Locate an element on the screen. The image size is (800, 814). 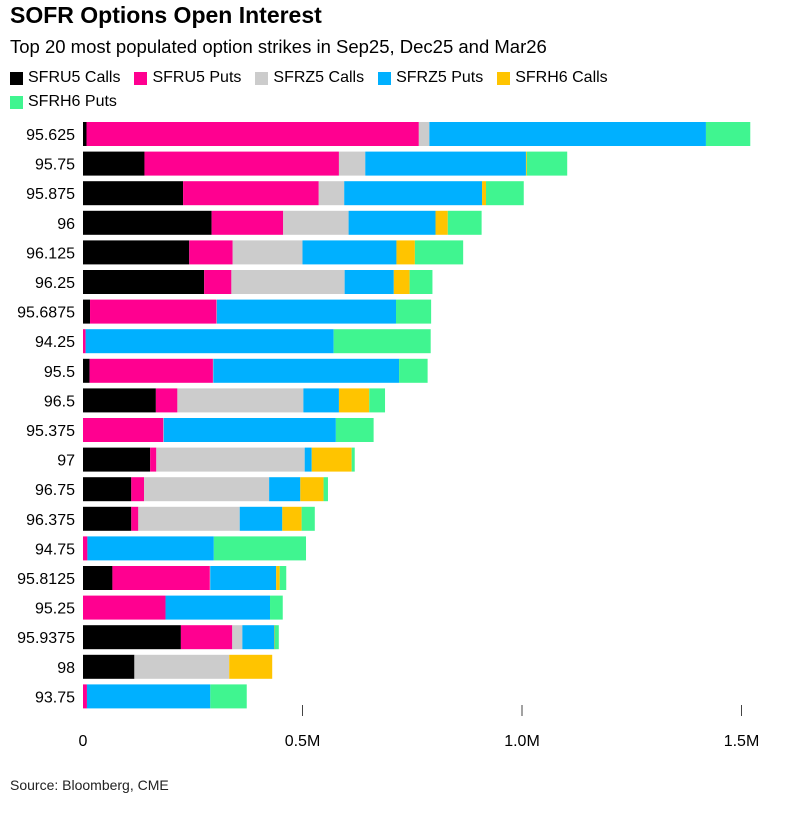
x-tick-label: 0.5M is located at coordinates (303, 741).